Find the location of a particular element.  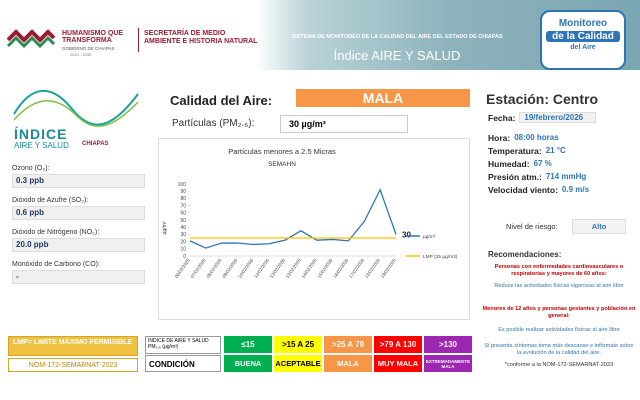

level-condition: MUY MALA is located at coordinates (398, 363).